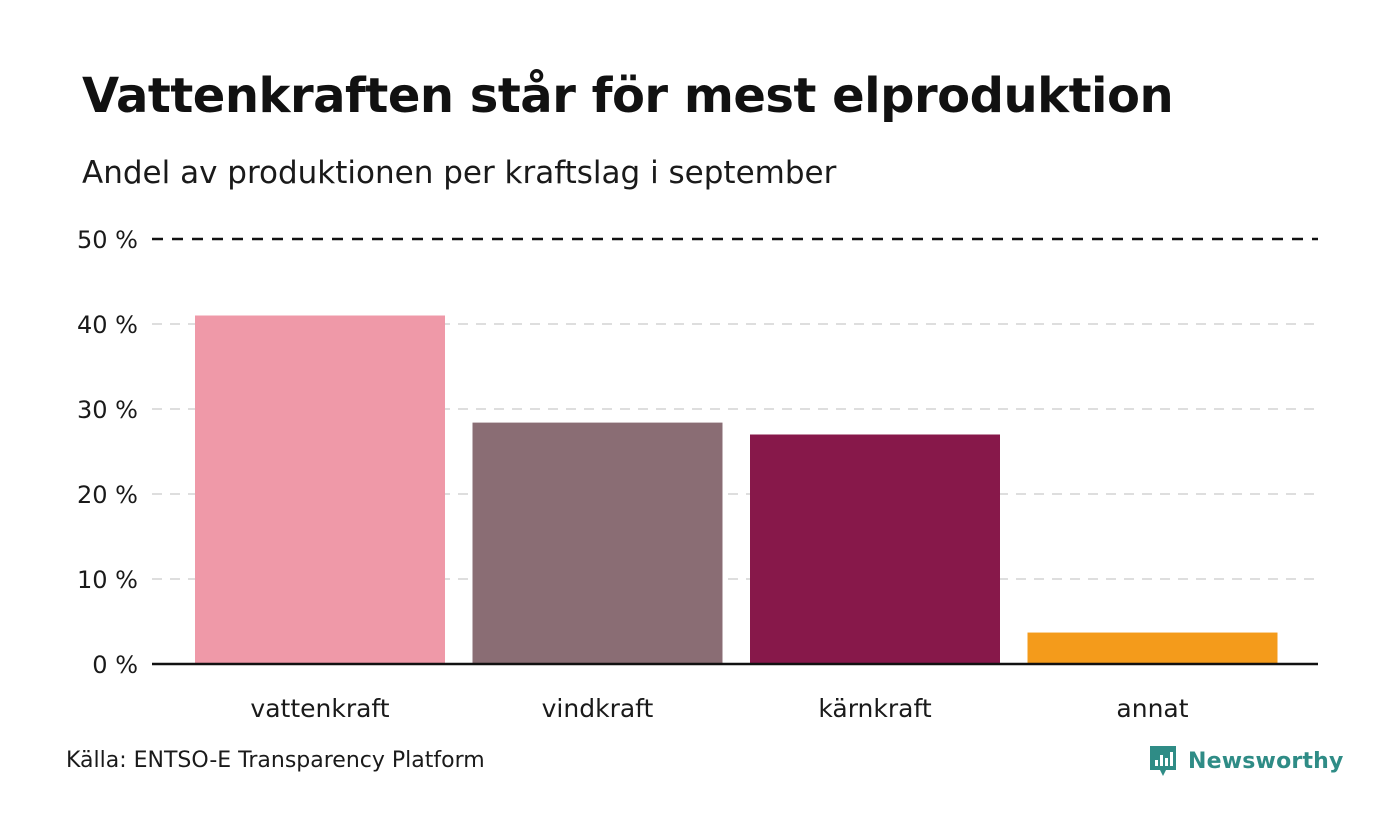 This screenshot has height=840, width=1400. I want to click on x-tick-label: kärnkraft, so click(874, 708).